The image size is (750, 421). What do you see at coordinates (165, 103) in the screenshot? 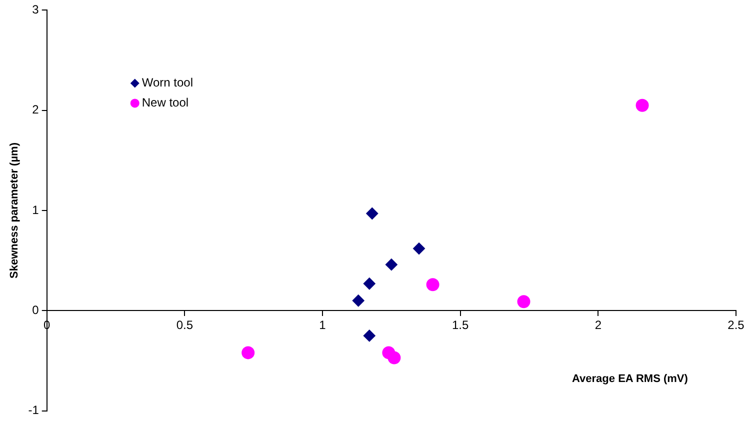
I see `legend-label: New tool` at bounding box center [165, 103].